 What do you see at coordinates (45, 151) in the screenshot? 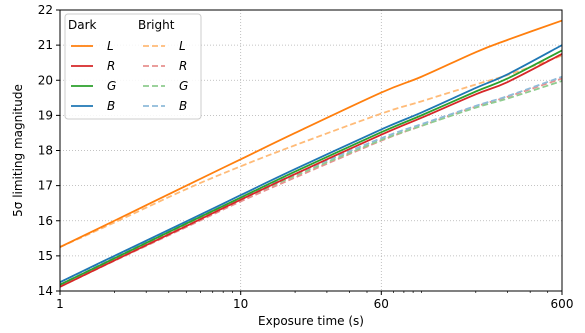
I see `y-tick-label: 18` at bounding box center [45, 151].